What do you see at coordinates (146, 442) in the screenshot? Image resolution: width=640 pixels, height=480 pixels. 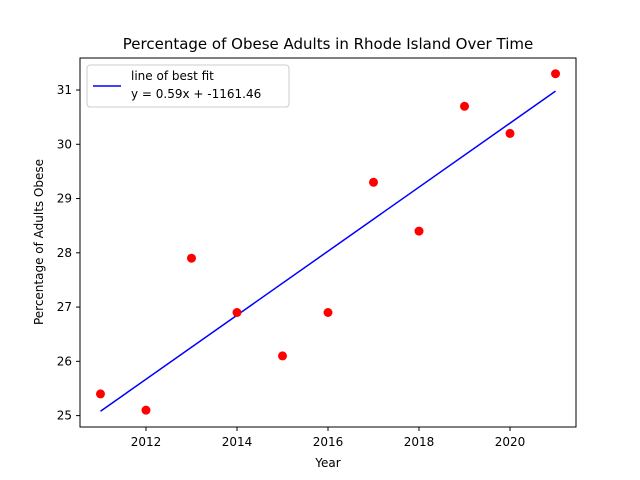 I see `x-tick-label: 2012` at bounding box center [146, 442].